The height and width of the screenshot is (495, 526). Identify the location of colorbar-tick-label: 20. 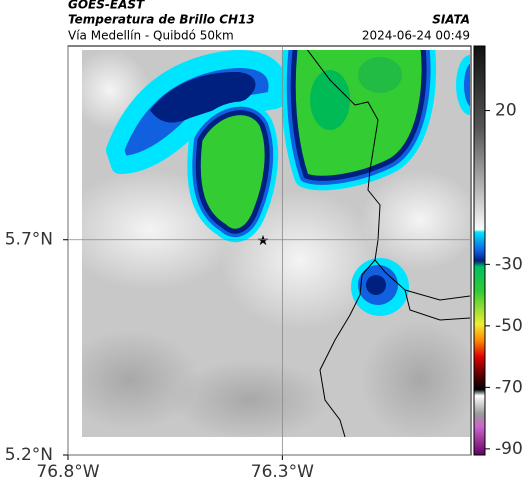
(506, 111).